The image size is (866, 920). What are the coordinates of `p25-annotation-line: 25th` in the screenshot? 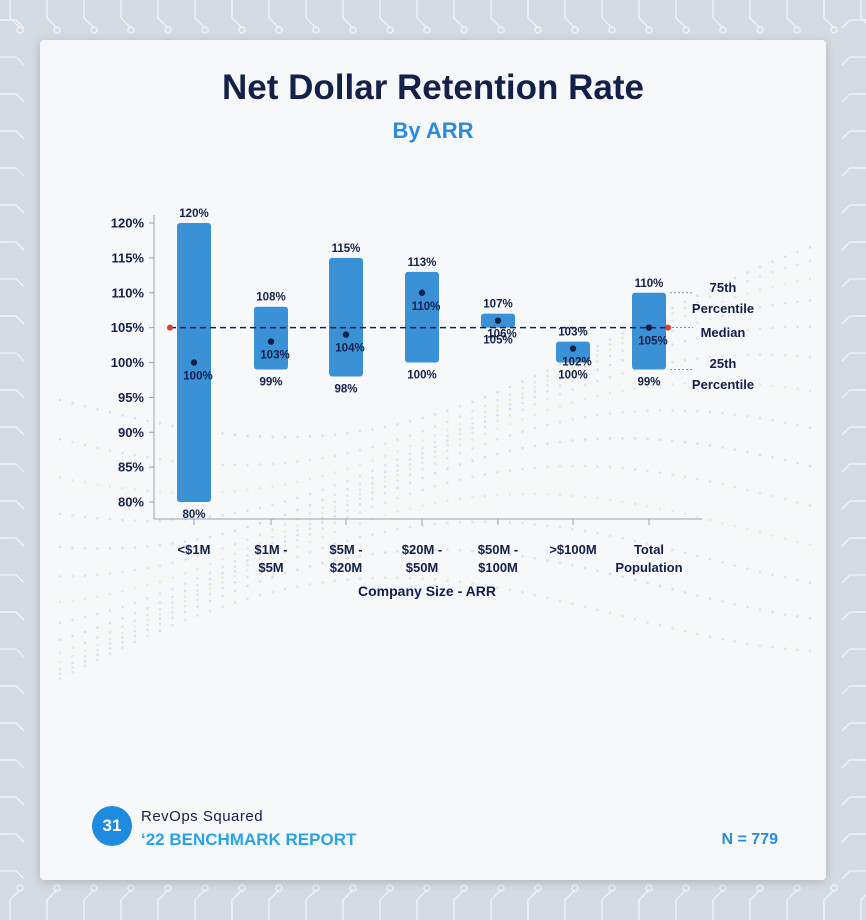 It's located at (723, 363).